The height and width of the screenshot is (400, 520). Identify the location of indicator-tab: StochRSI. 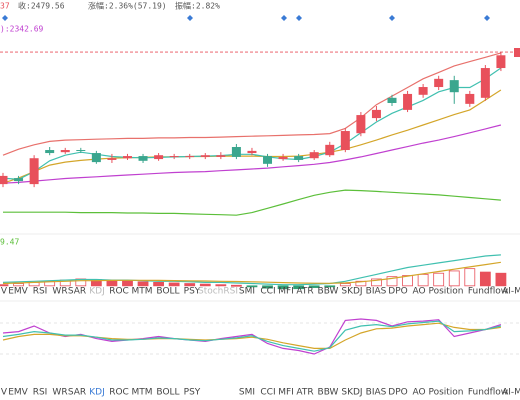
(218, 292).